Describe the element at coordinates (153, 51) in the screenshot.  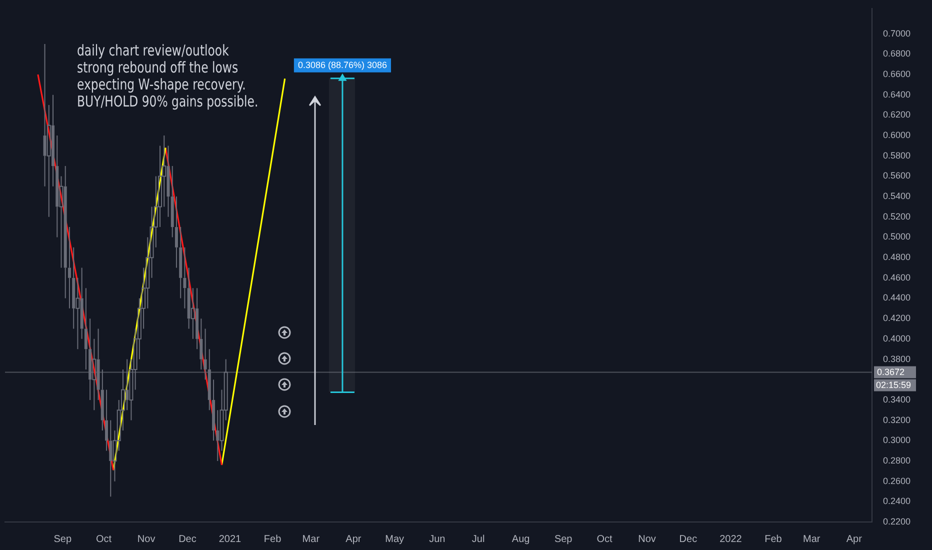
I see `annotation: daily chart review/outlook` at that location.